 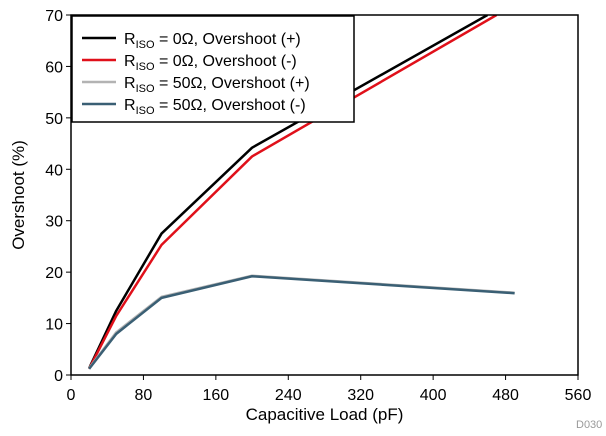 What do you see at coordinates (215, 107) in the screenshot?
I see `legend-entry: RISO = 50Ω, Overshoot (-)` at bounding box center [215, 107].